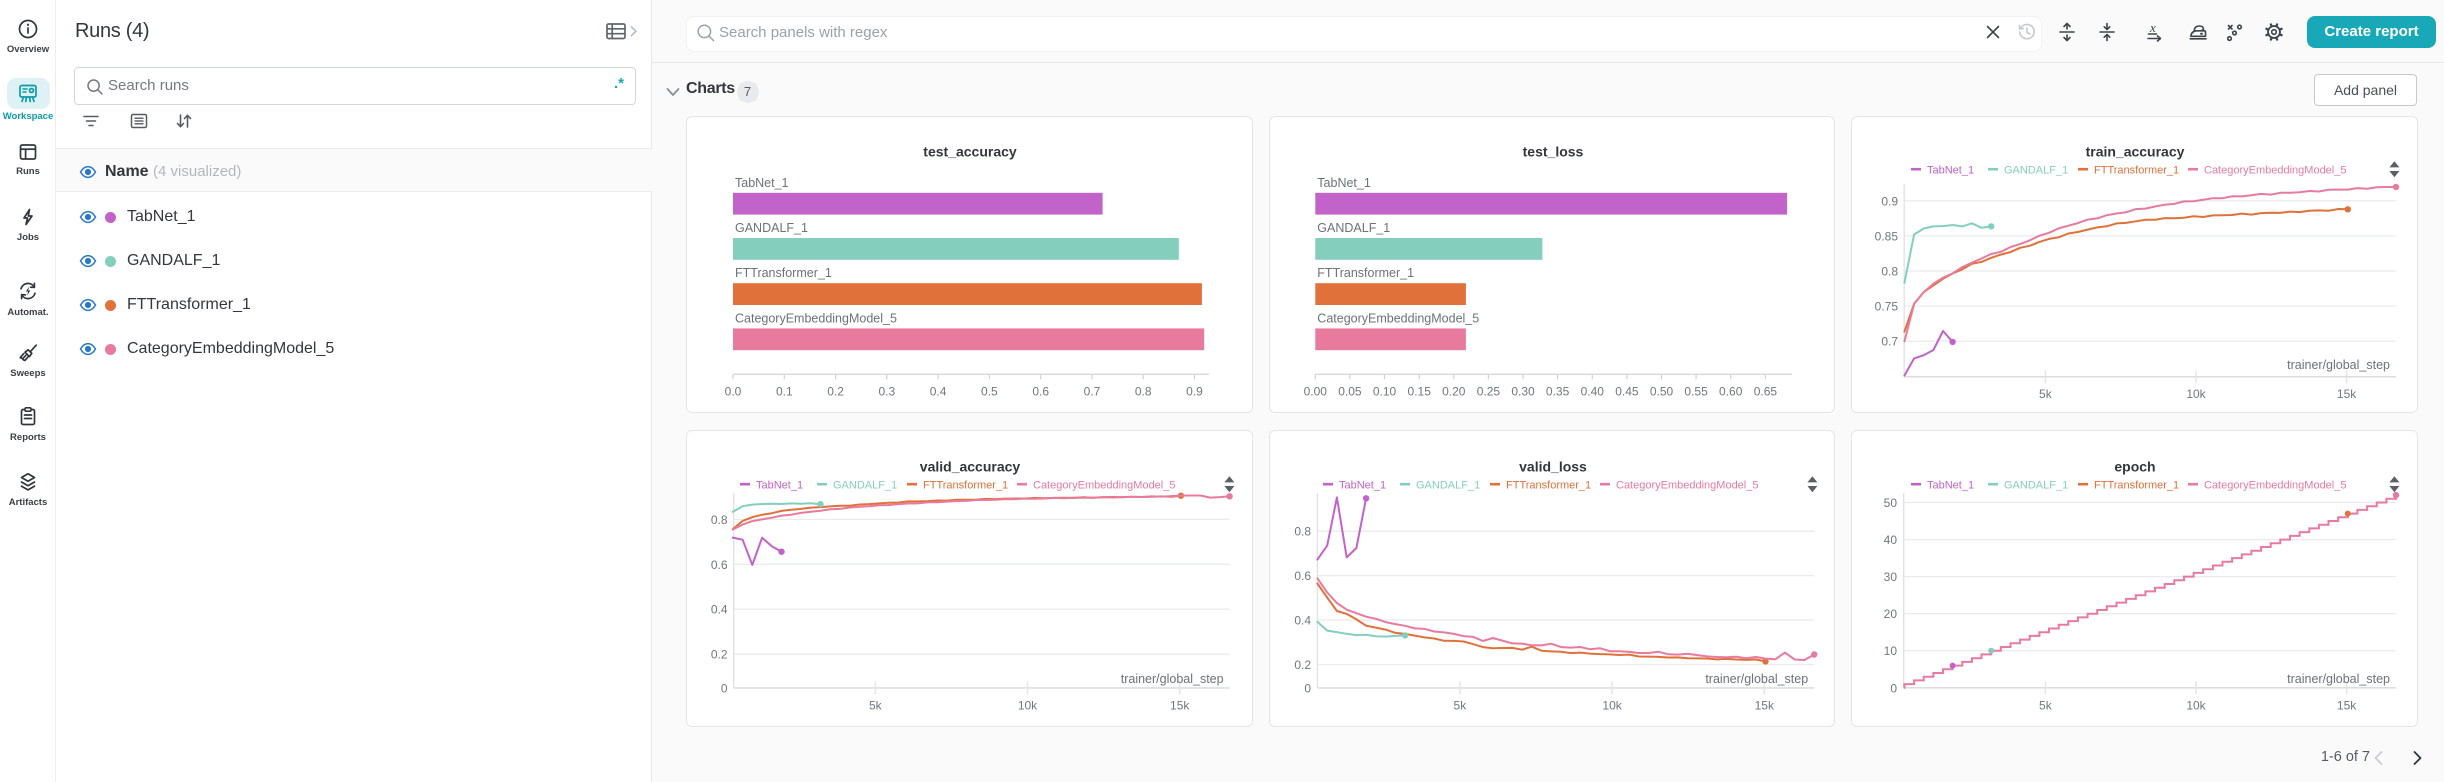 This screenshot has height=782, width=2444. What do you see at coordinates (1661, 391) in the screenshot?
I see `svg-text: 0.50` at bounding box center [1661, 391].